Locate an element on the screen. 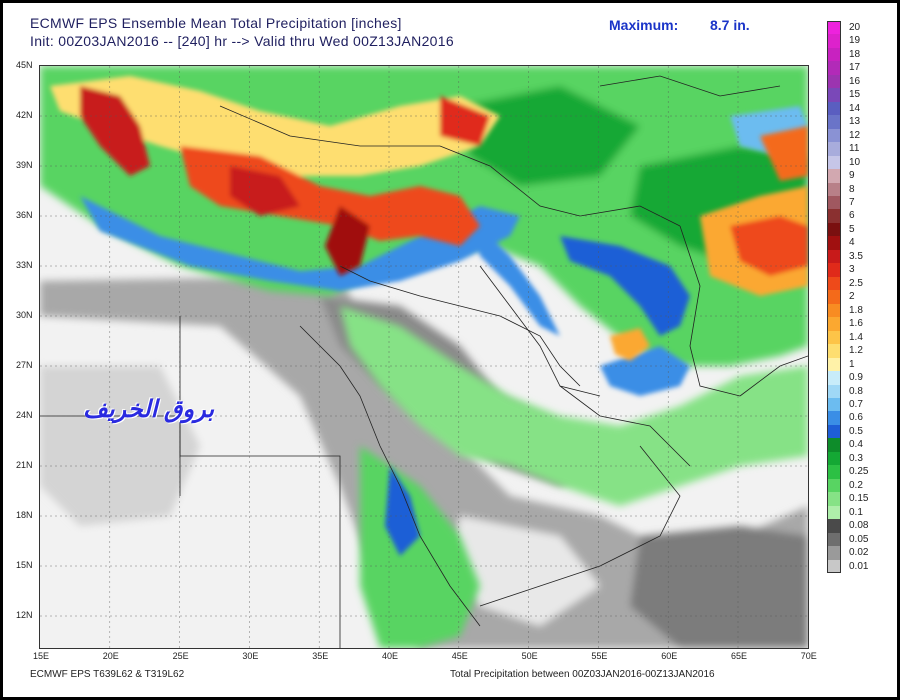 The height and width of the screenshot is (700, 900). lon-label: 60E is located at coordinates (669, 656).